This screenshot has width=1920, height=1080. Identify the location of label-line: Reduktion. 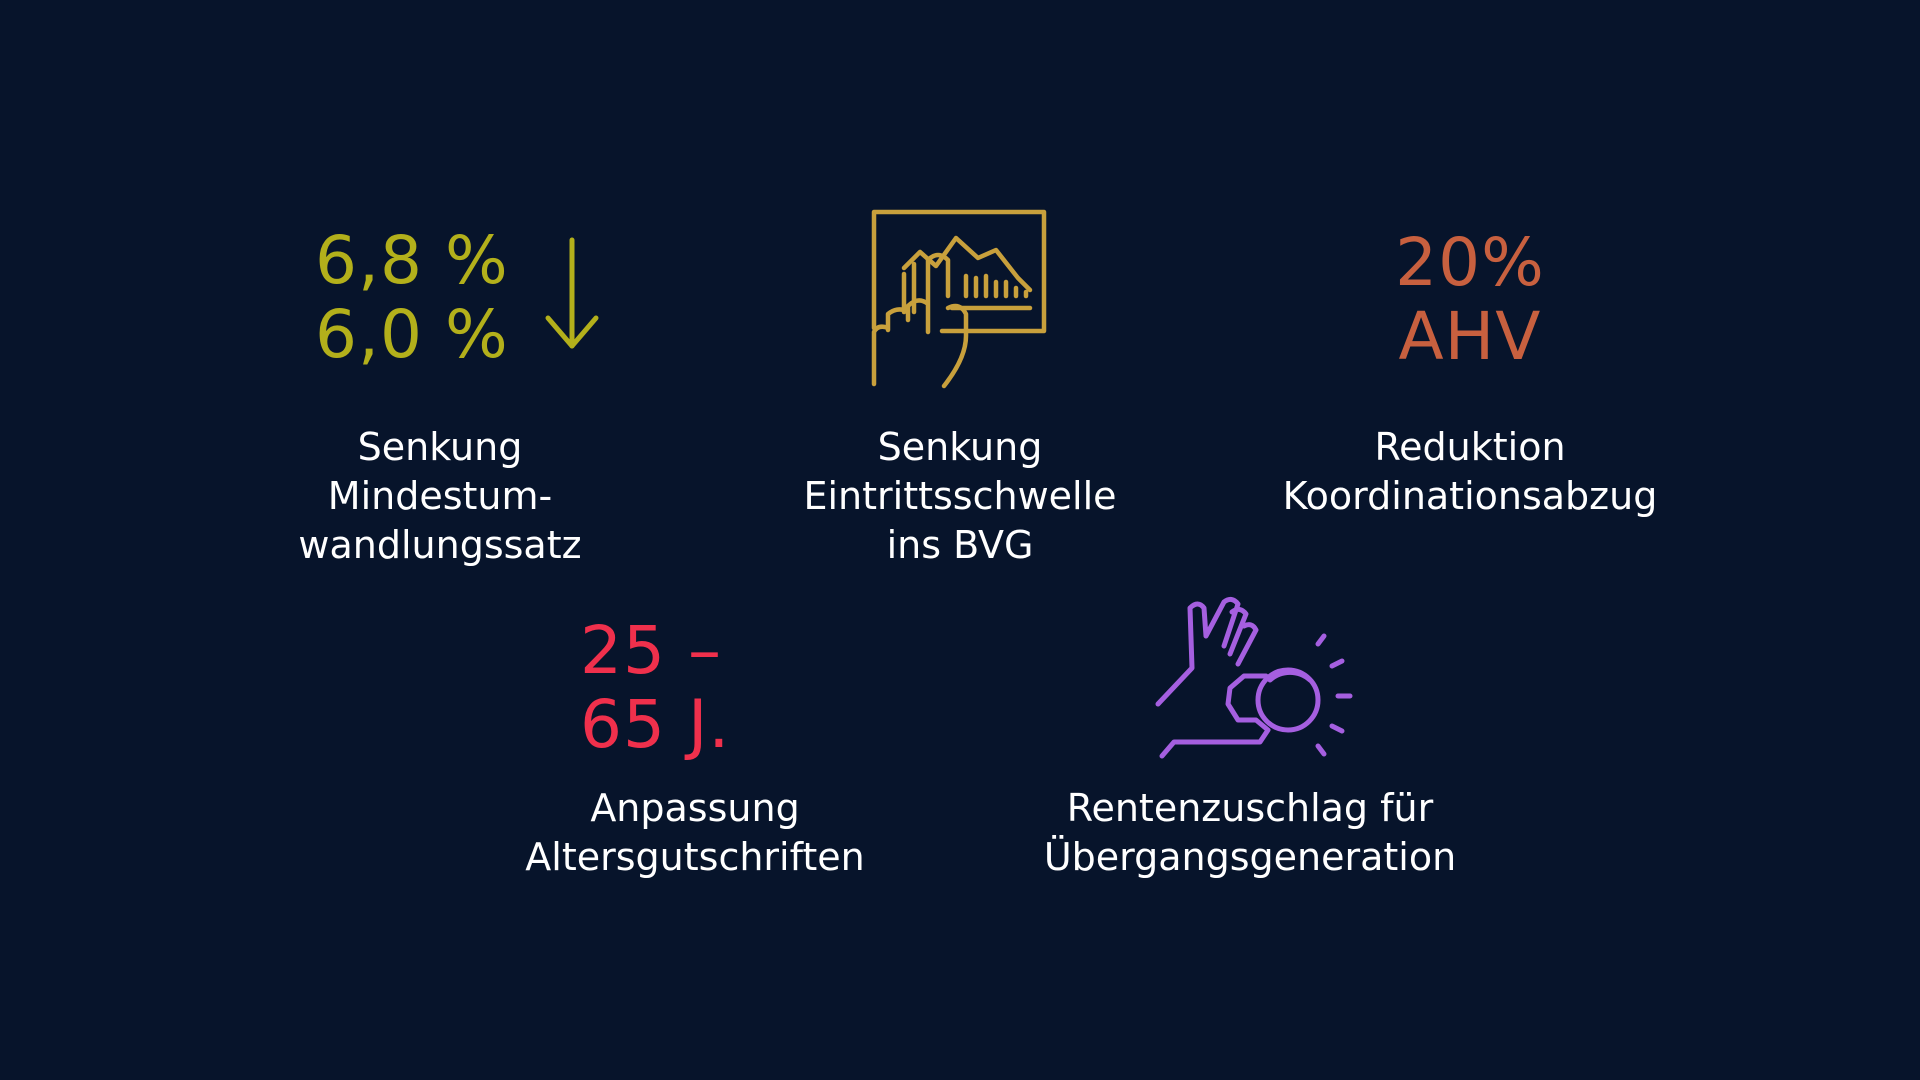
(1470, 447).